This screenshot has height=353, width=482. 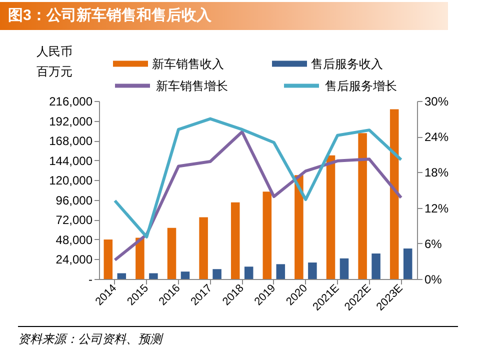 What do you see at coordinates (436, 173) in the screenshot?
I see `y2-tick-label: 18%` at bounding box center [436, 173].